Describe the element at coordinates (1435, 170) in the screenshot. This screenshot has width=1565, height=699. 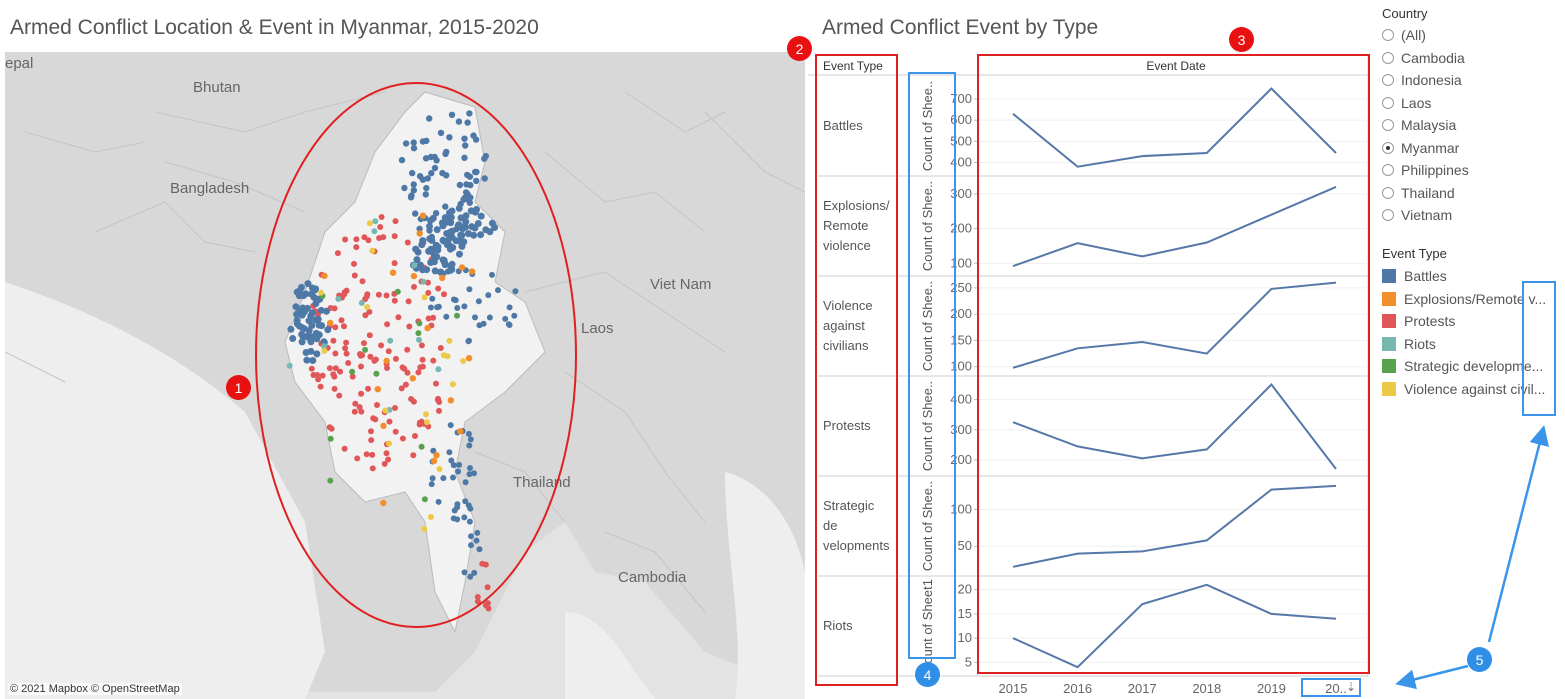
I see `country-option-label: Philippines` at that location.